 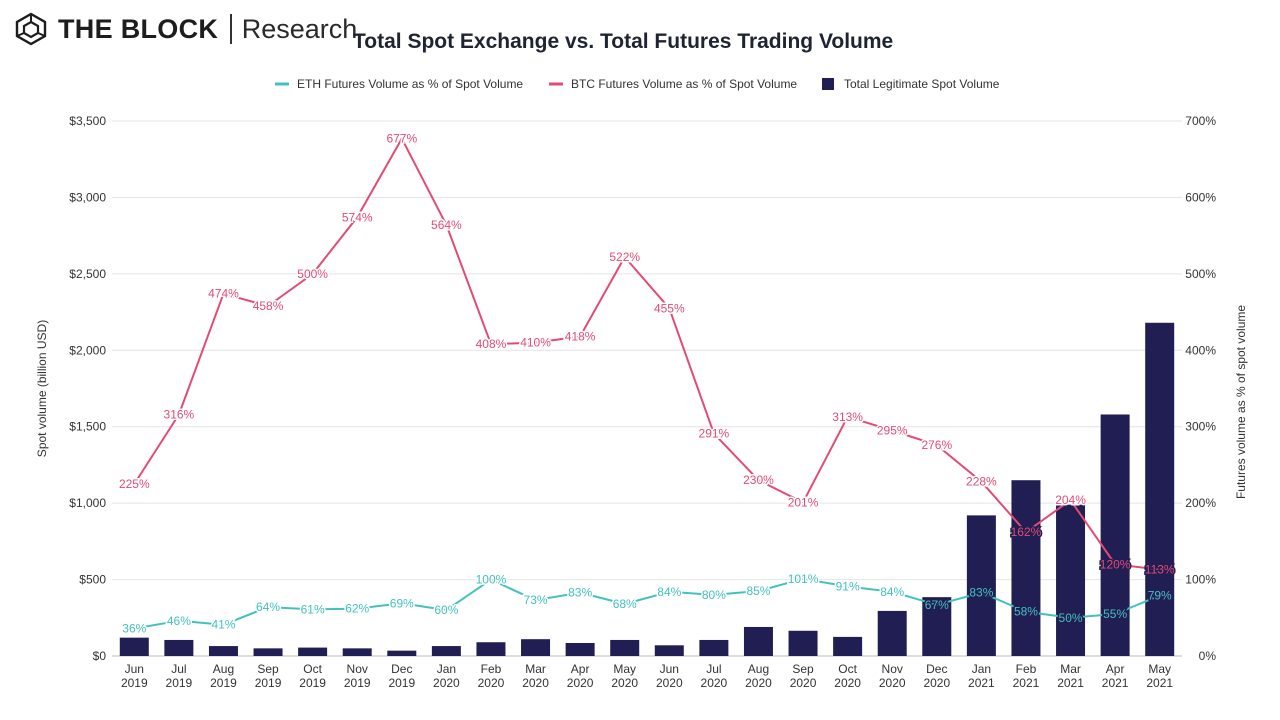 What do you see at coordinates (446, 225) in the screenshot?
I see `btc-data-label: 564%` at bounding box center [446, 225].